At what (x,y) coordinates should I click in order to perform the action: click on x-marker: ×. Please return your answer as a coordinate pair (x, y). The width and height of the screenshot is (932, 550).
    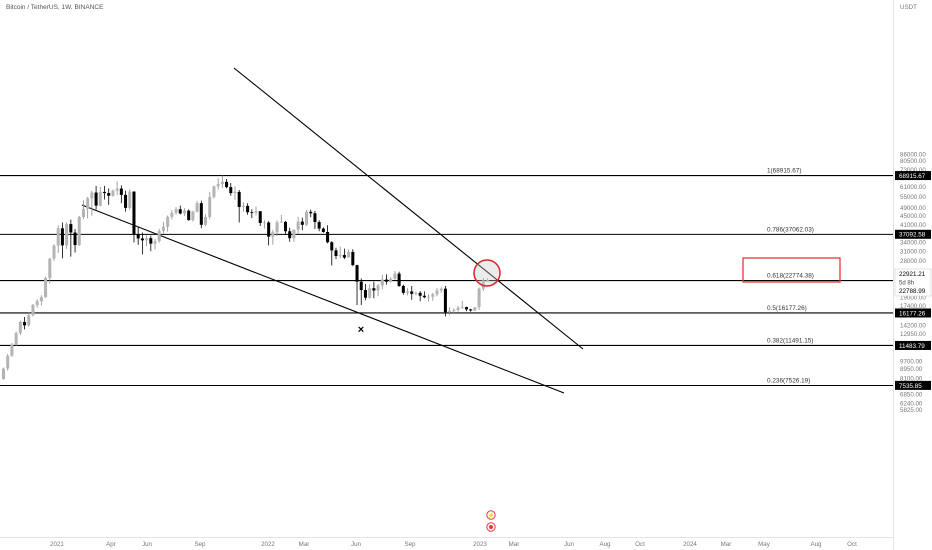
    Looking at the image, I should click on (361, 330).